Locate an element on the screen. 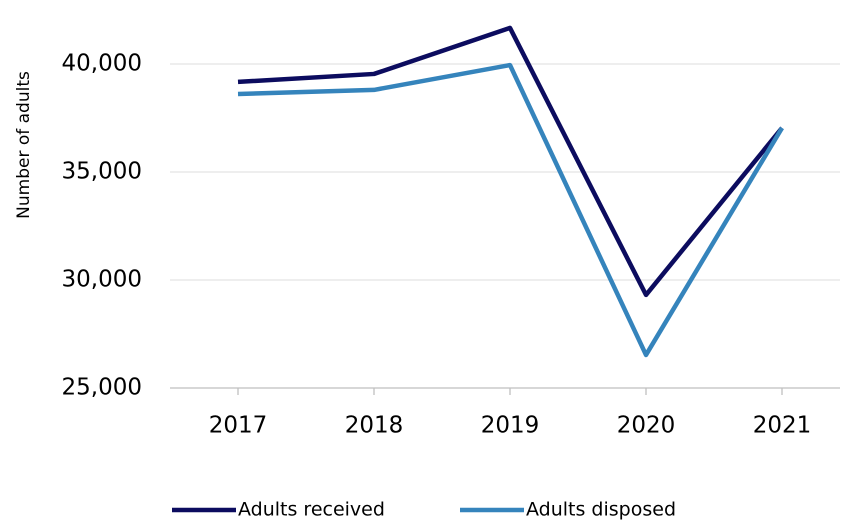 The width and height of the screenshot is (841, 523). x-tick-label: 2017 is located at coordinates (238, 426).